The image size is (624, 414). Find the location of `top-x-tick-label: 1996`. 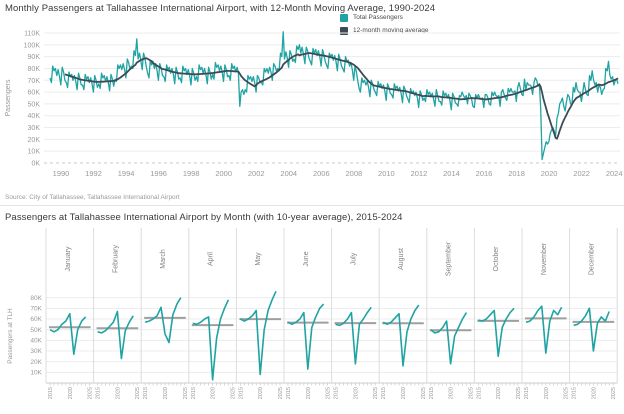

top-x-tick-label: 1996 is located at coordinates (158, 173).